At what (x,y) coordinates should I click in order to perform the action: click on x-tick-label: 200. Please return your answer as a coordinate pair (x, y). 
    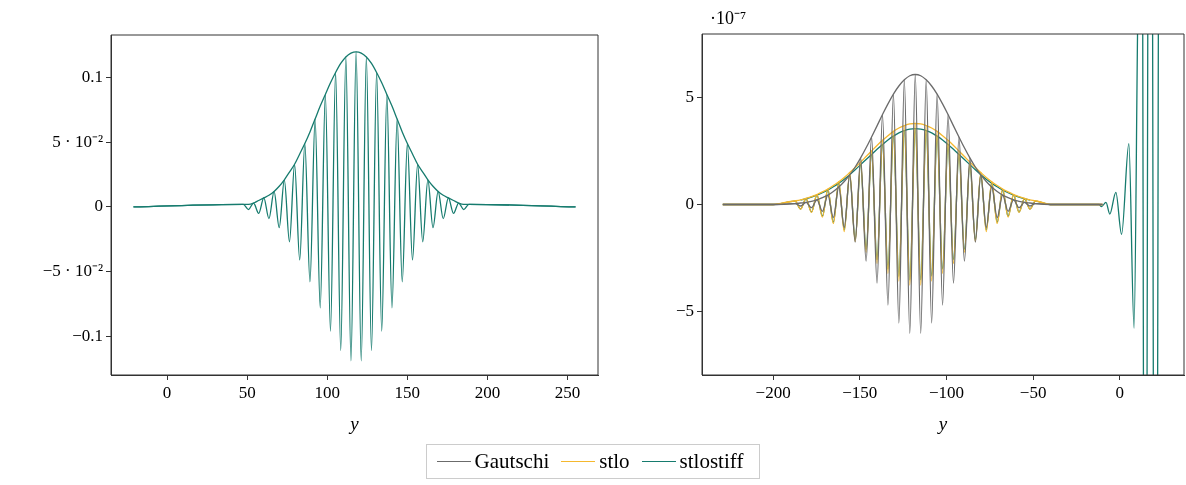
    Looking at the image, I should click on (487, 392).